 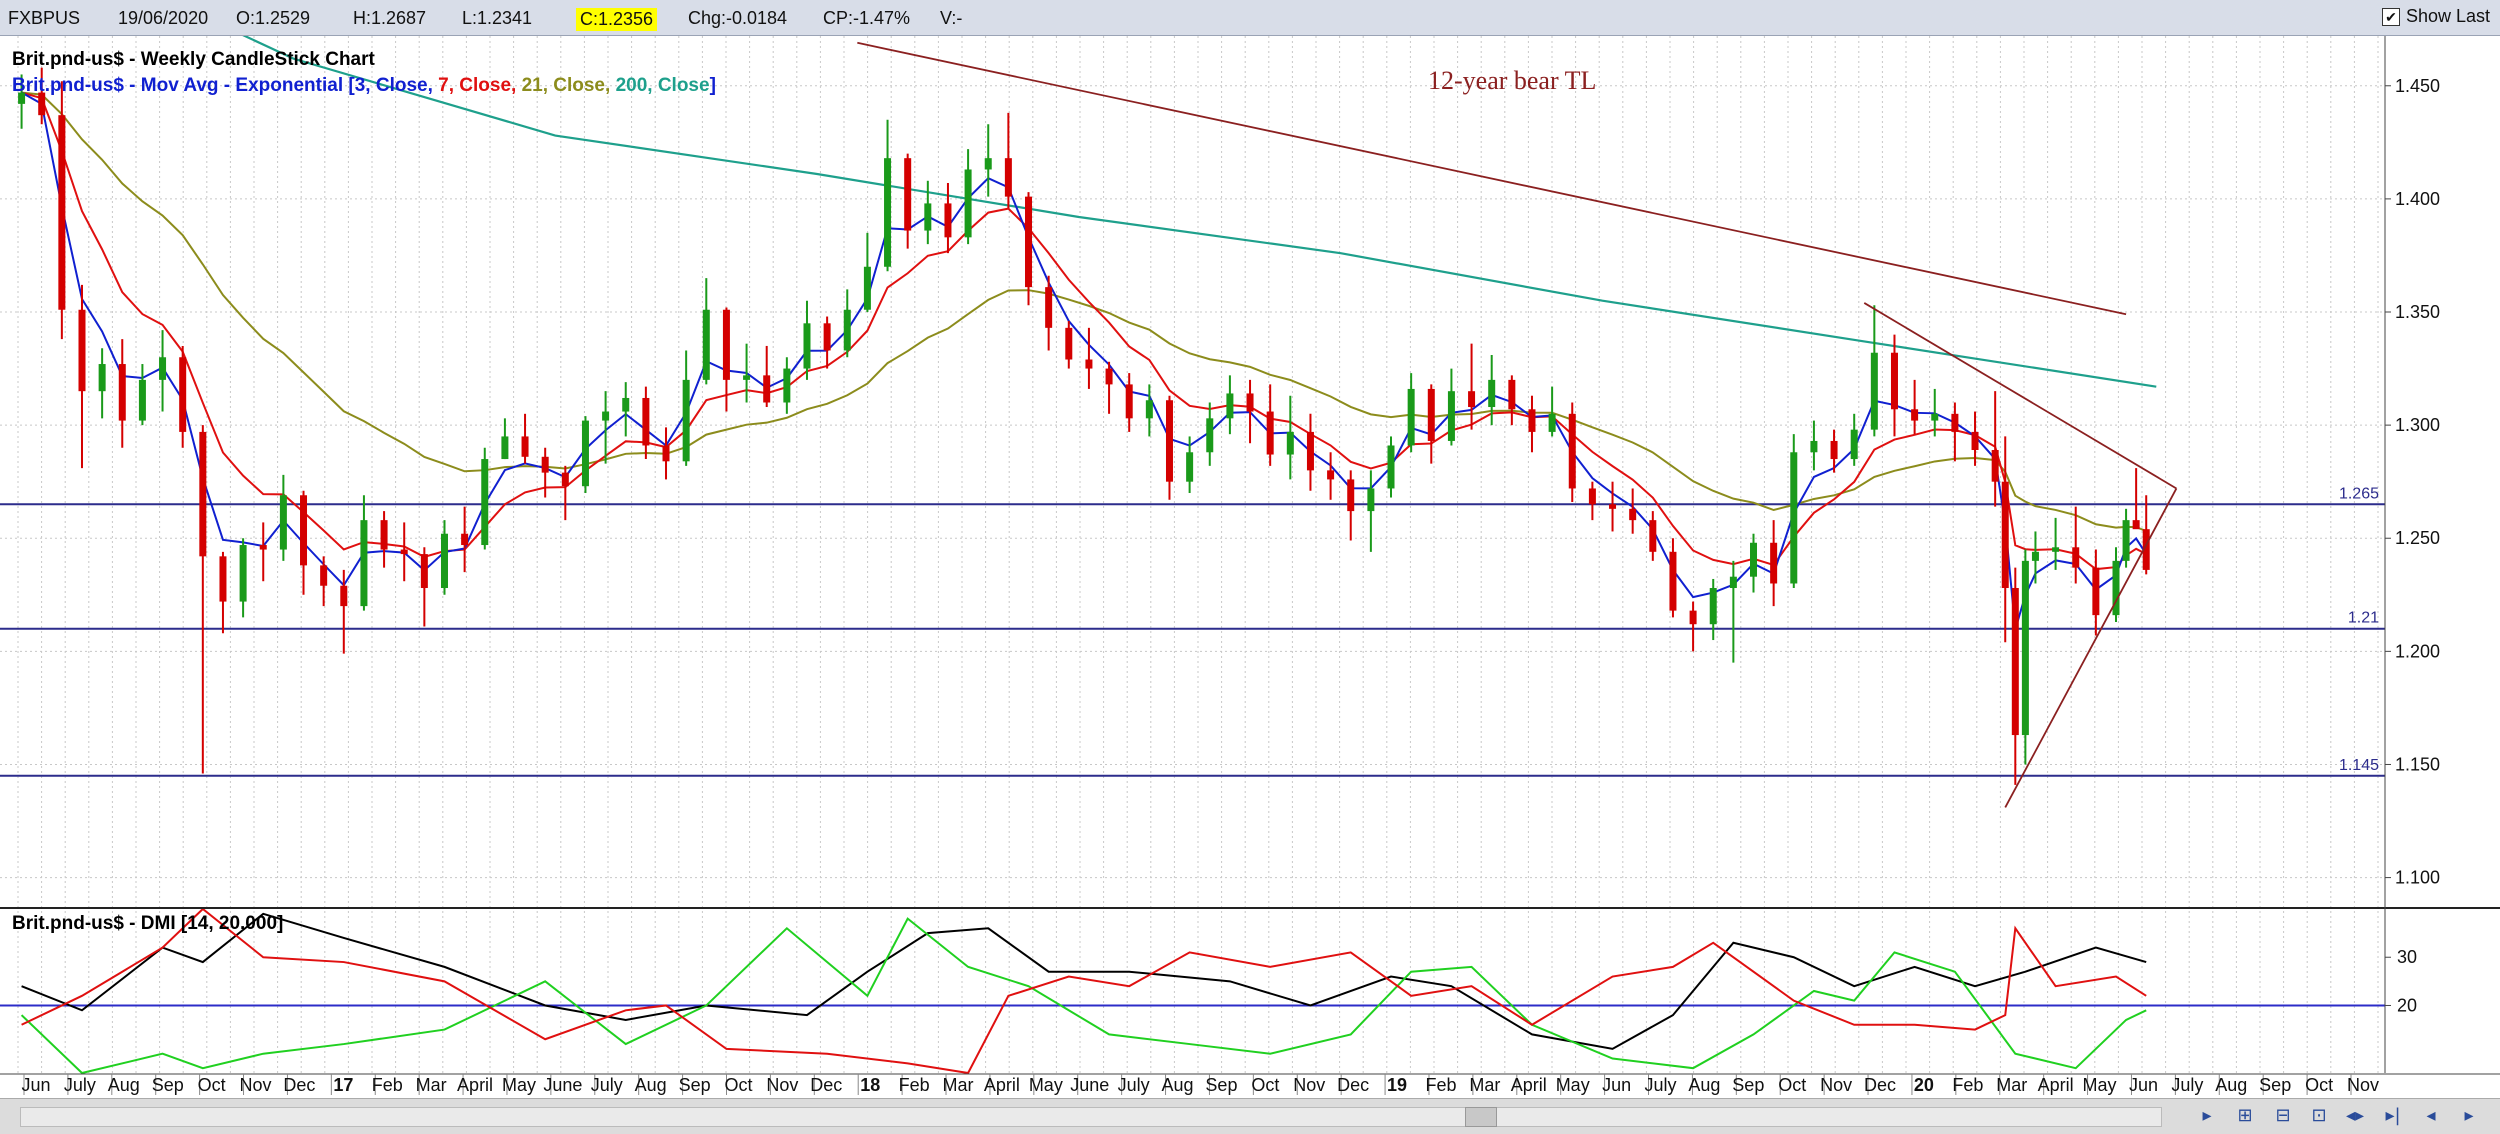 What do you see at coordinates (2319, 1115) in the screenshot?
I see `zoom-reset-icon: ⊡` at bounding box center [2319, 1115].